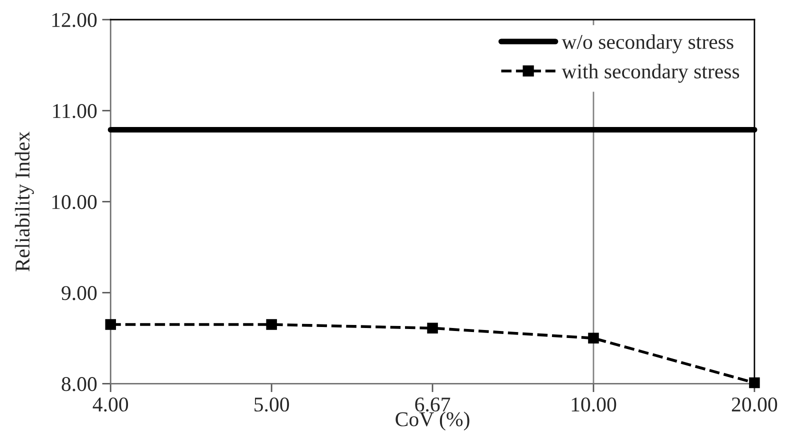 This screenshot has height=436, width=790. I want to click on y-tick-label: 10.00, so click(74, 202).